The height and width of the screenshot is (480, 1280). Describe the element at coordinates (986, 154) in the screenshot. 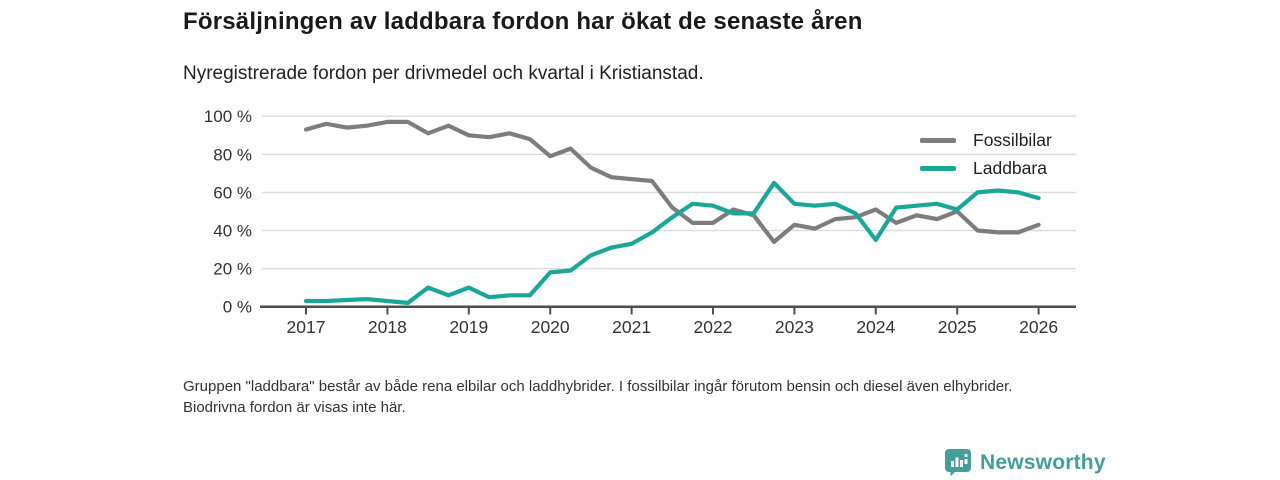

I see `chart-legend: Fossilbilar Laddbara` at that location.